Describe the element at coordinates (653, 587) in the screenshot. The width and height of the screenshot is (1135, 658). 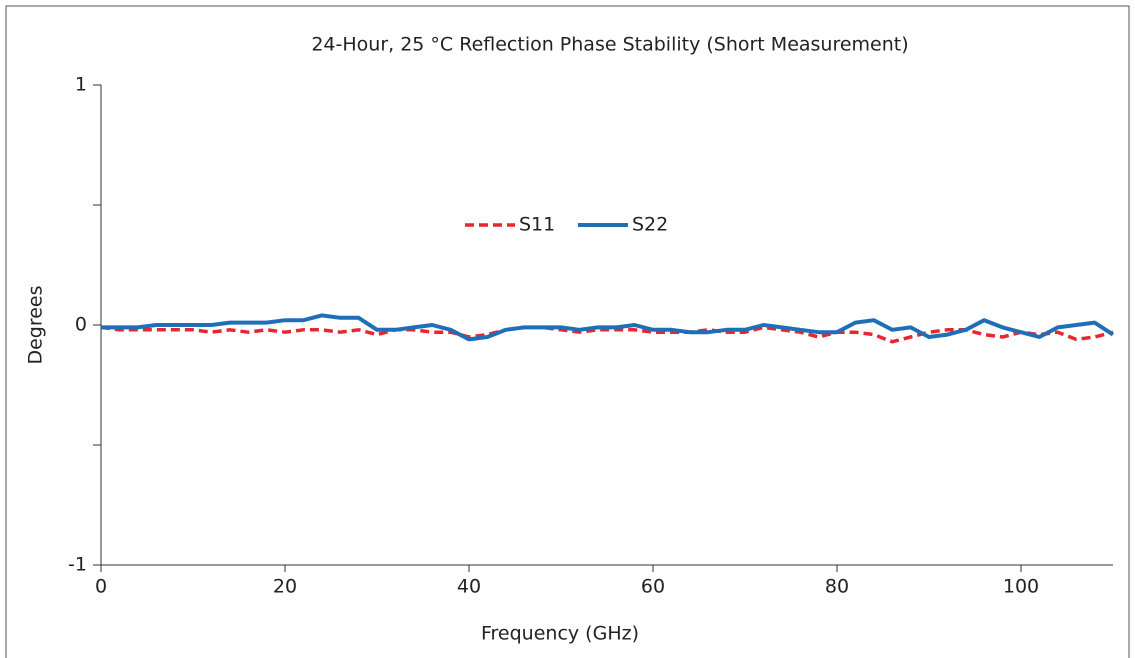
I see `x-tick-label: 60` at that location.